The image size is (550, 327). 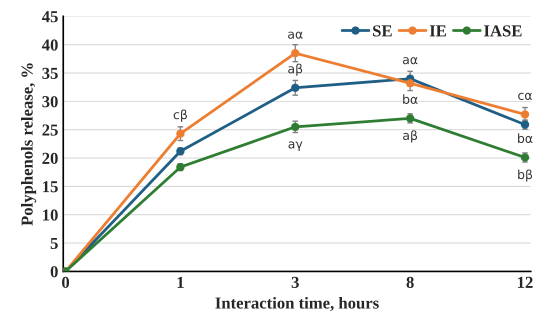 What do you see at coordinates (525, 282) in the screenshot?
I see `x-tick-label: 12` at bounding box center [525, 282].